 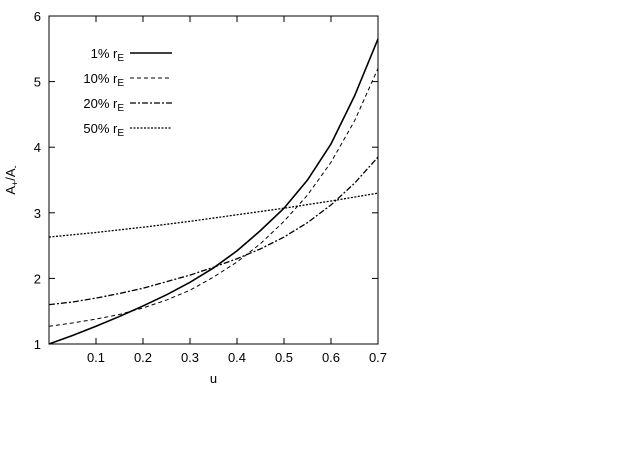 What do you see at coordinates (127, 92) in the screenshot?
I see `legend: 1% rE 10% rE 20% rE 50% rE` at bounding box center [127, 92].